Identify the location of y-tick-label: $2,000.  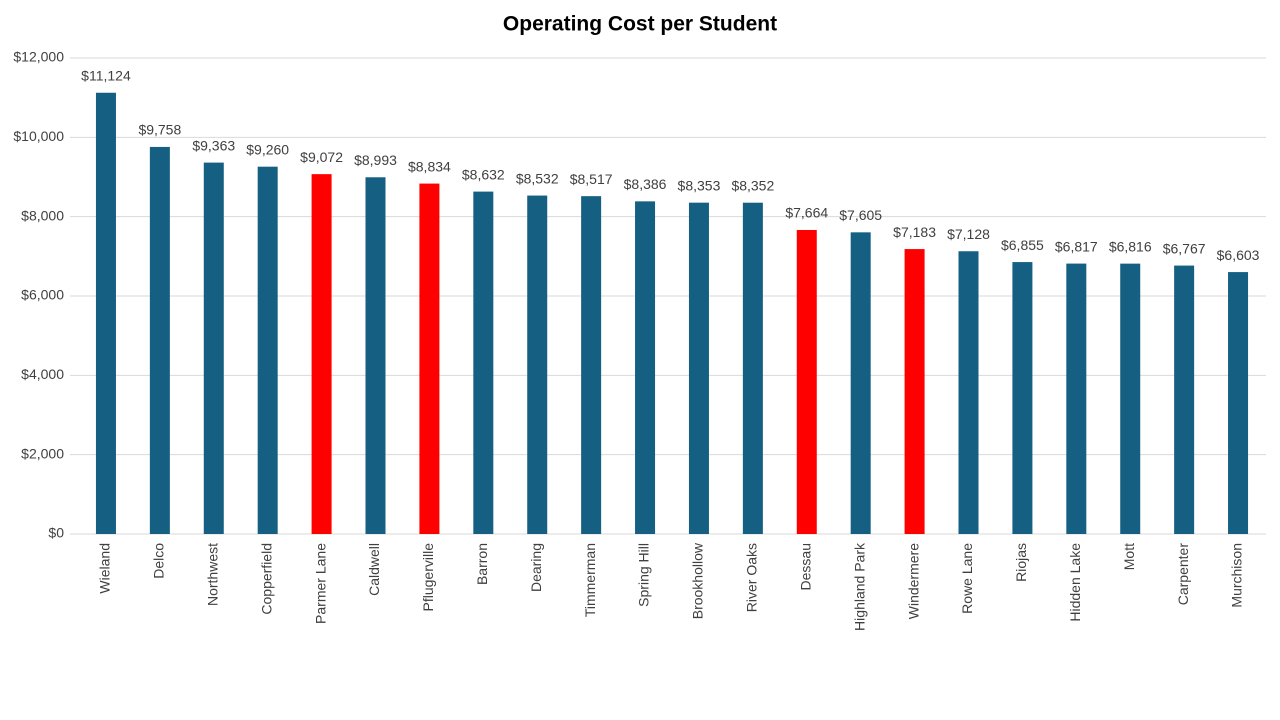
(42, 453).